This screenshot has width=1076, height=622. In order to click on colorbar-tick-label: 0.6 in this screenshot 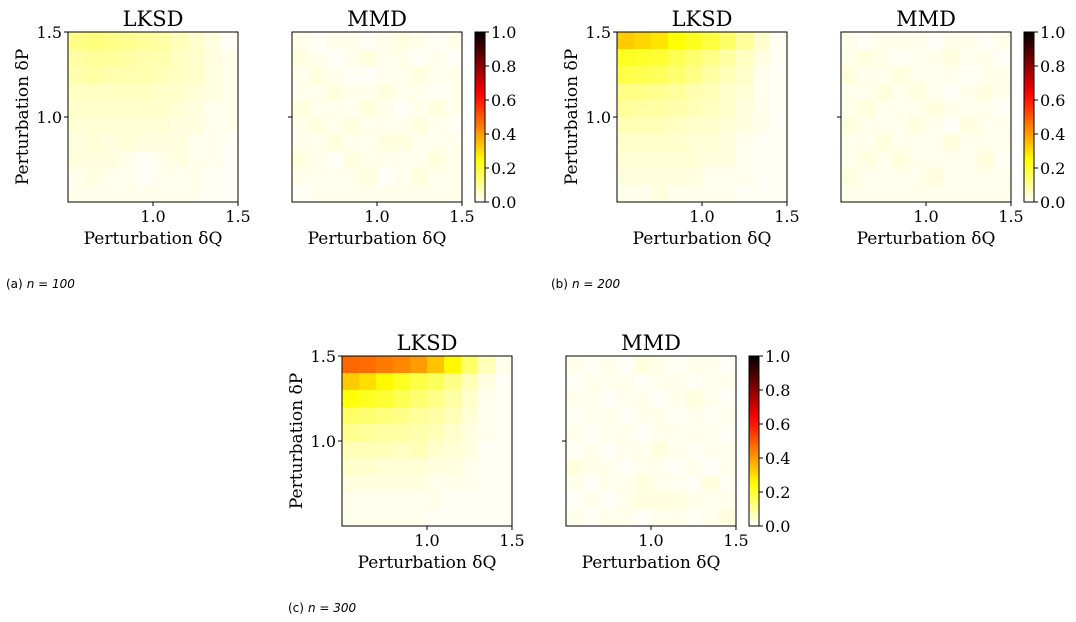, I will do `click(1052, 100)`.